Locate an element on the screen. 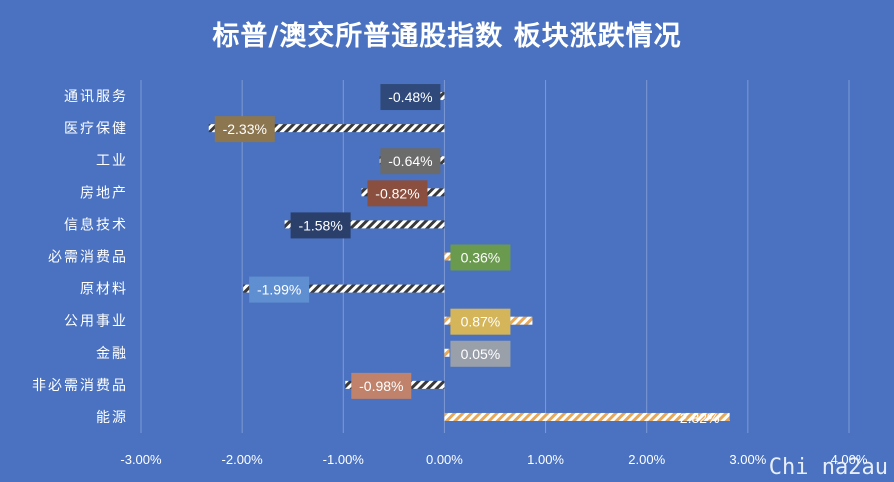  category-label: 信息技术 is located at coordinates (96, 224).